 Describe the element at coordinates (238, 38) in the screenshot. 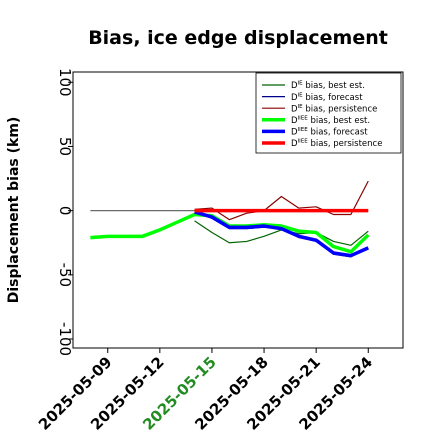

I see `chart-title: Bias, ice edge displacement` at that location.